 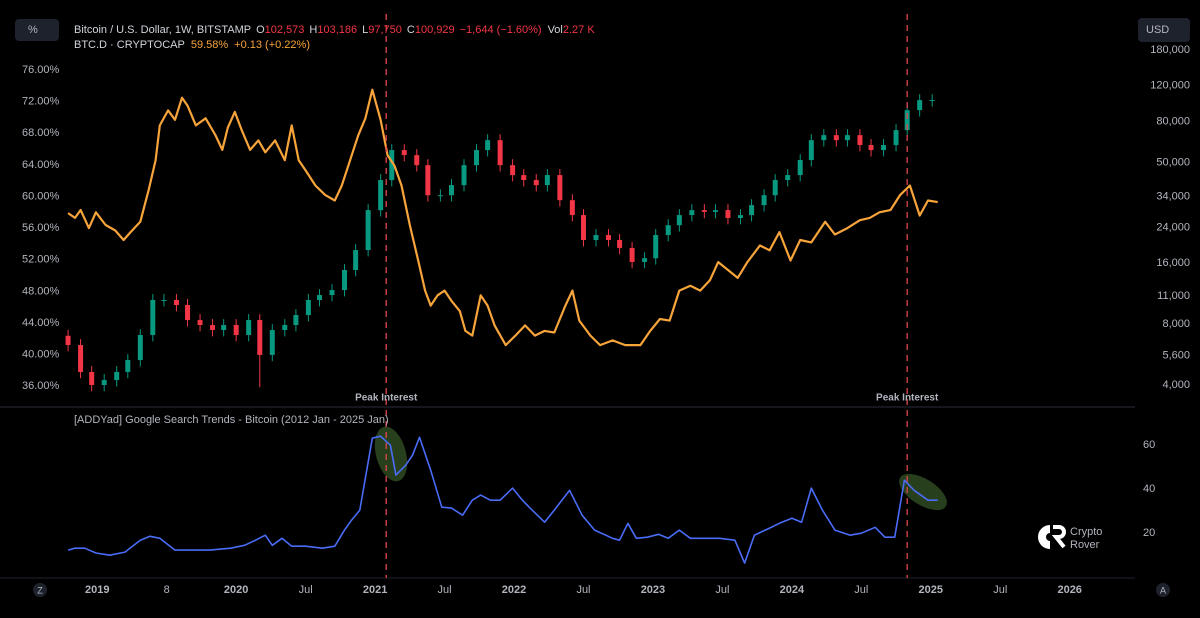 I want to click on y-tick-label: 40.00%, so click(x=41, y=355).